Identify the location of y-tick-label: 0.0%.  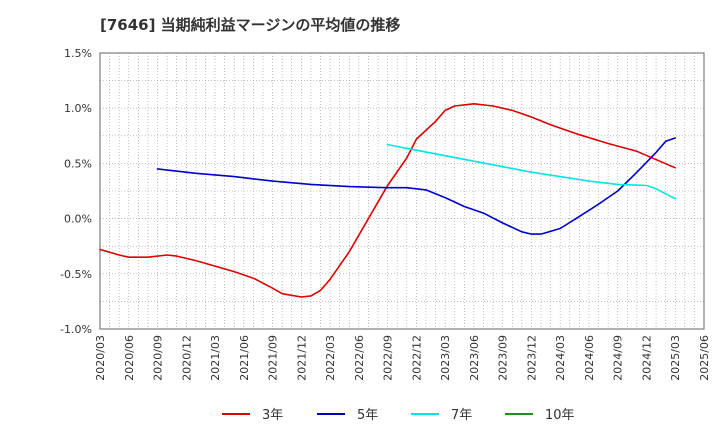
(78, 219).